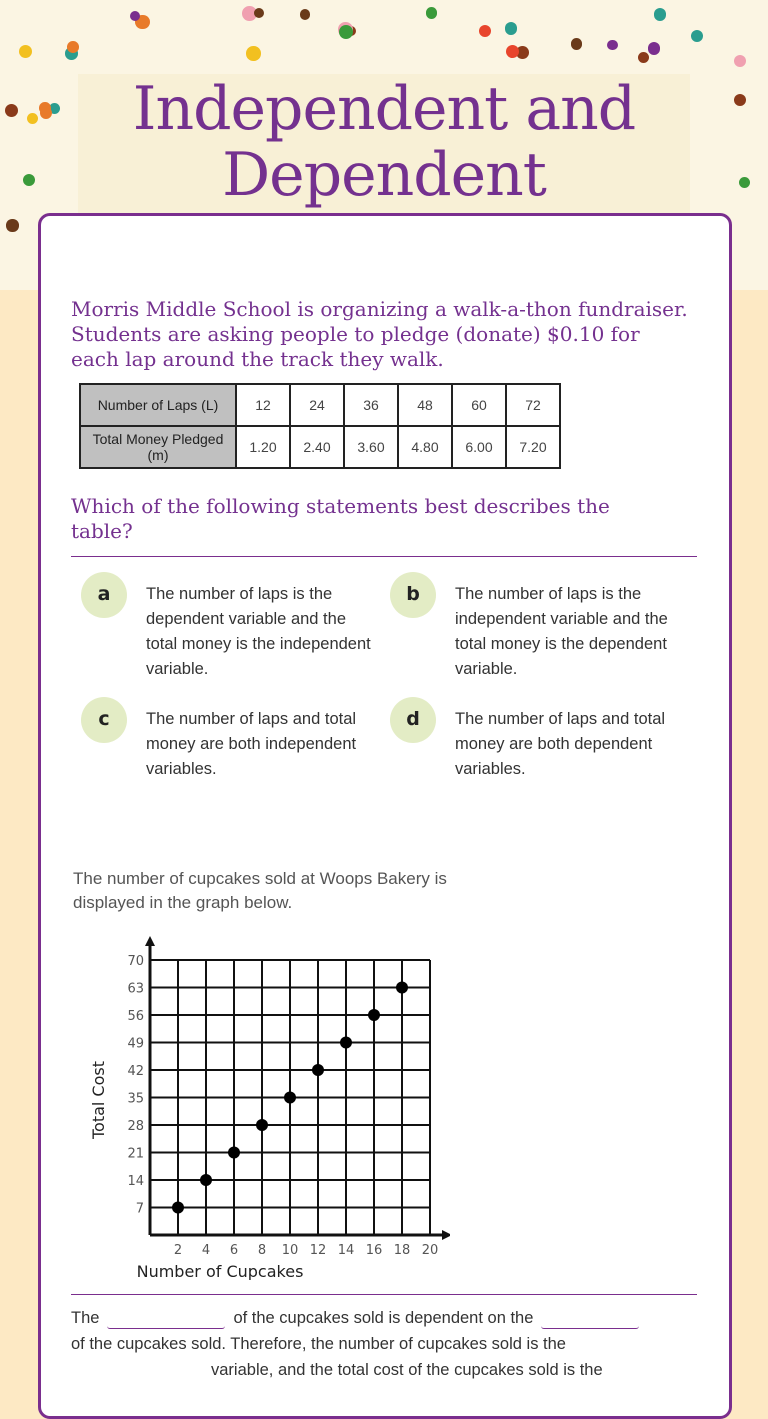 Image resolution: width=768 pixels, height=1419 pixels. I want to click on y-axis-label: Total Cost, so click(98, 1100).